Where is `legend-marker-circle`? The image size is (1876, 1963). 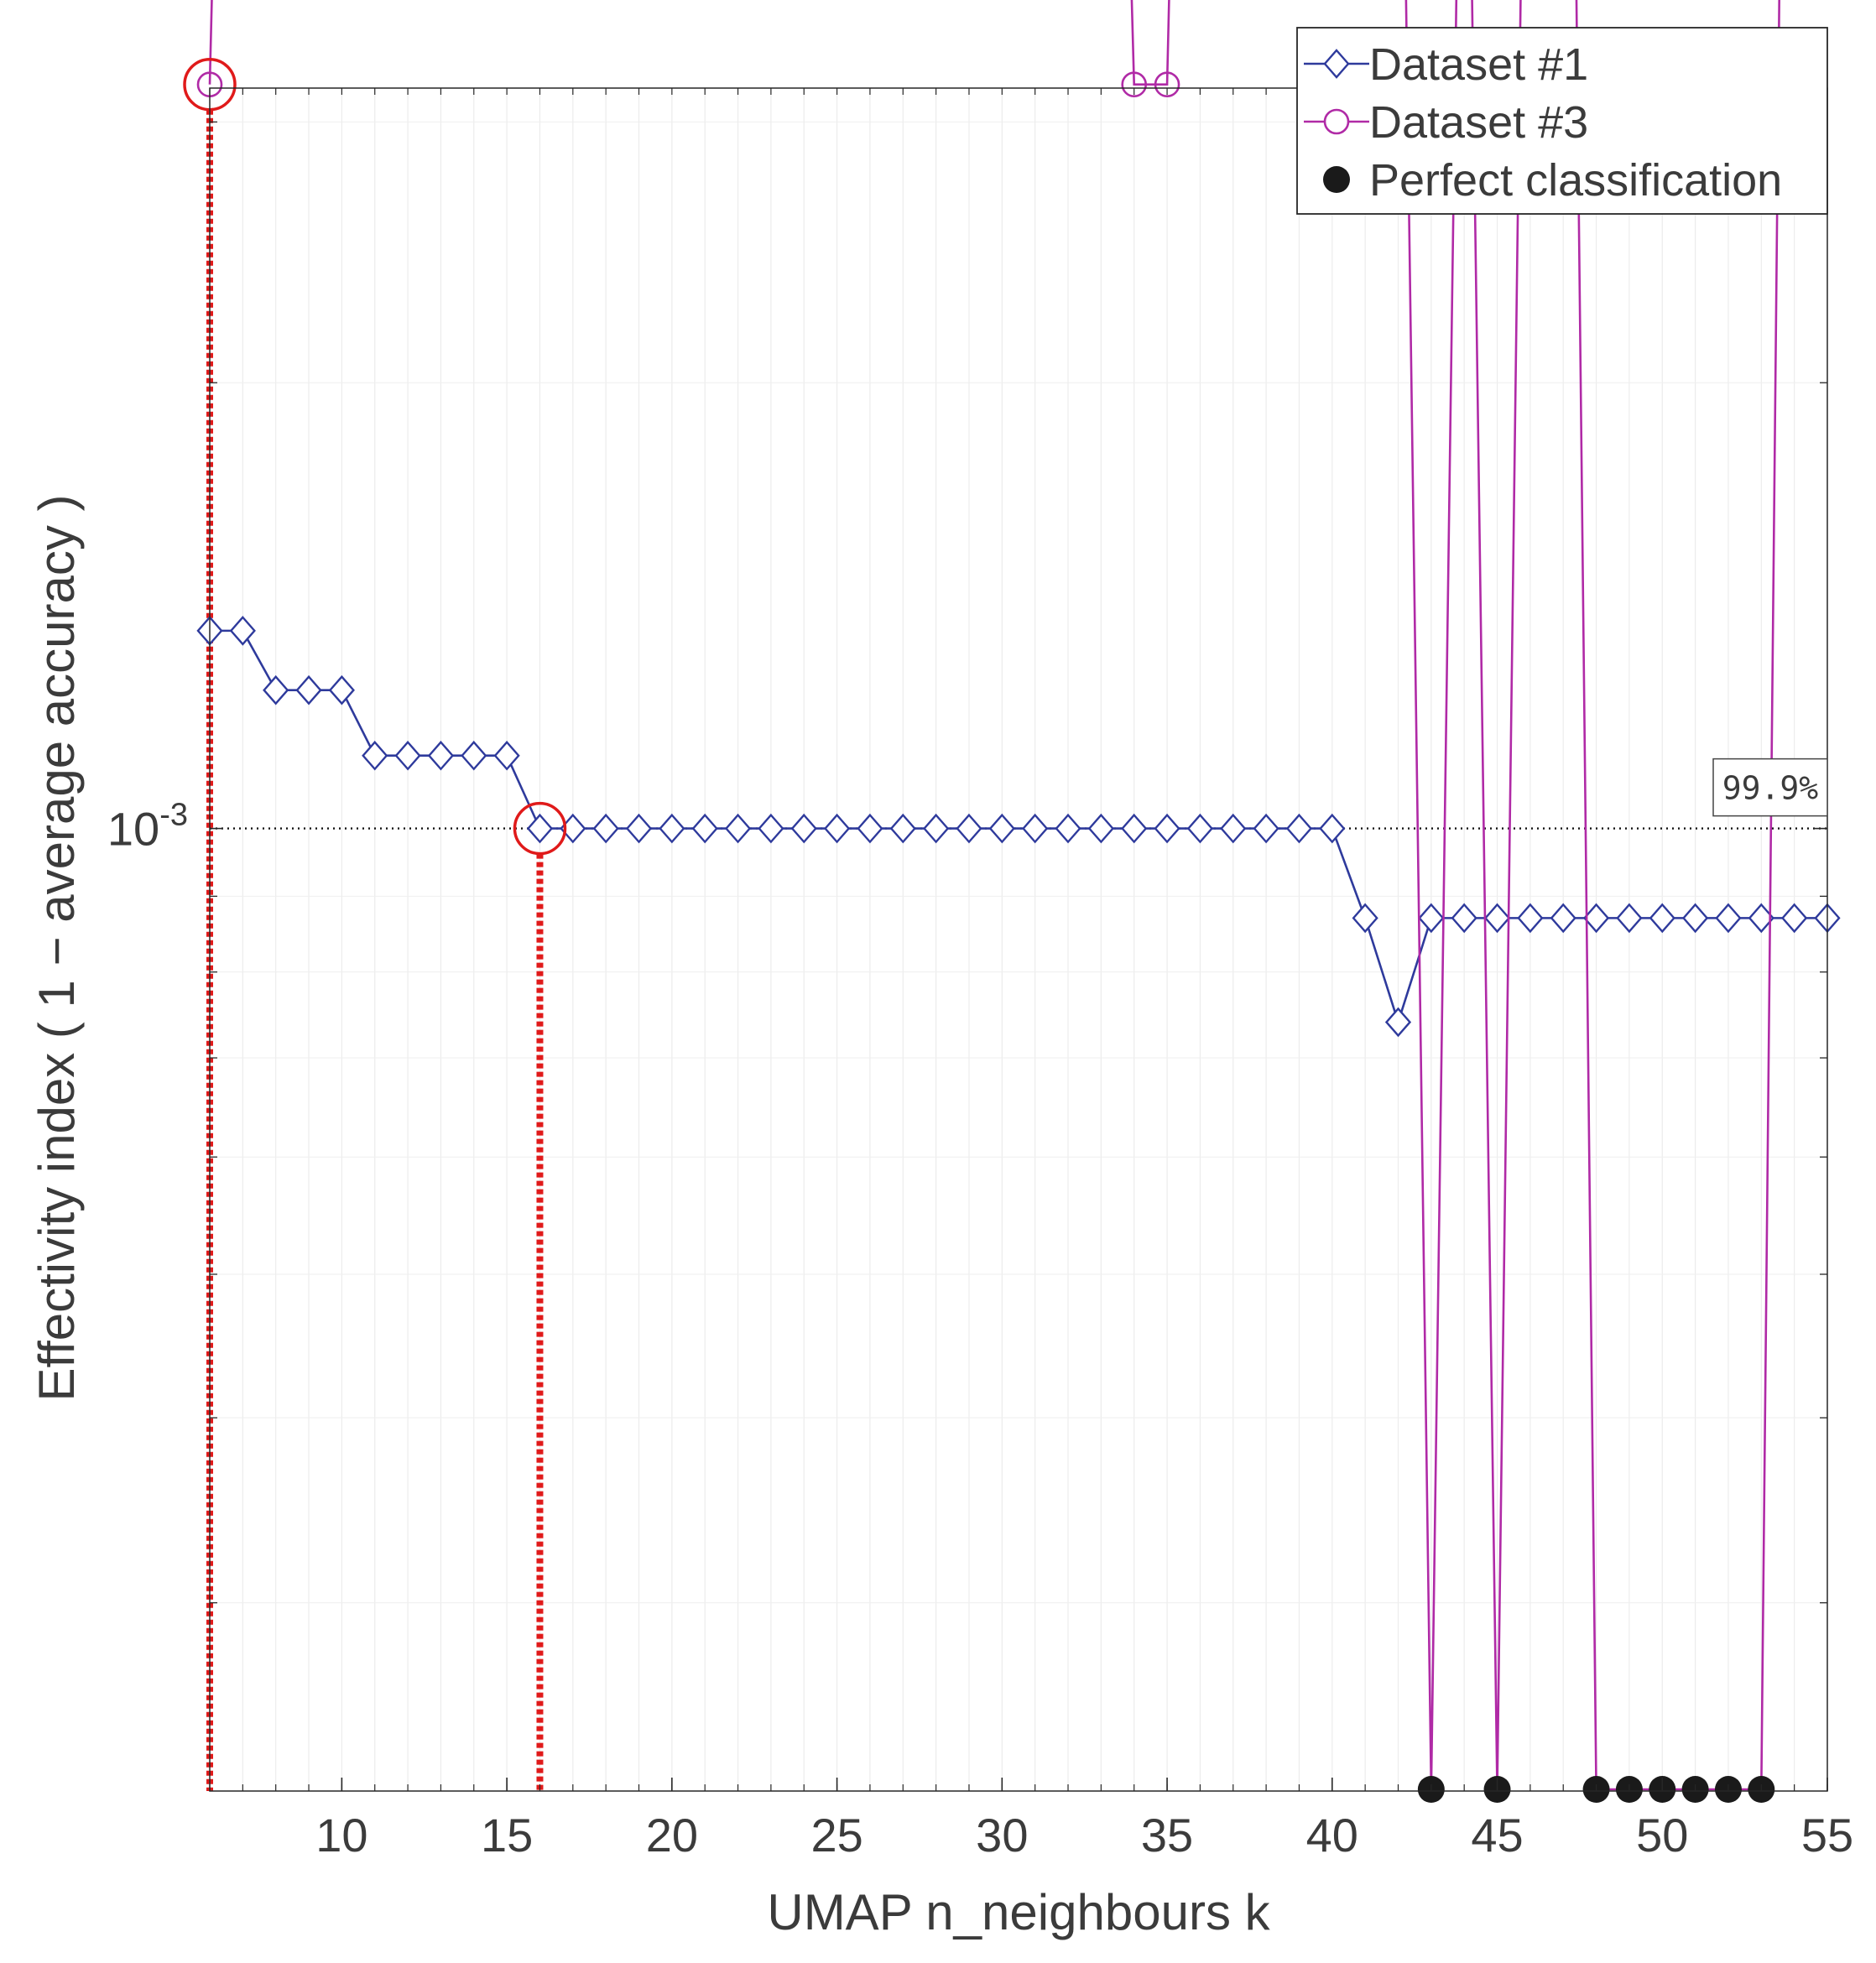 legend-marker-circle is located at coordinates (1336, 121).